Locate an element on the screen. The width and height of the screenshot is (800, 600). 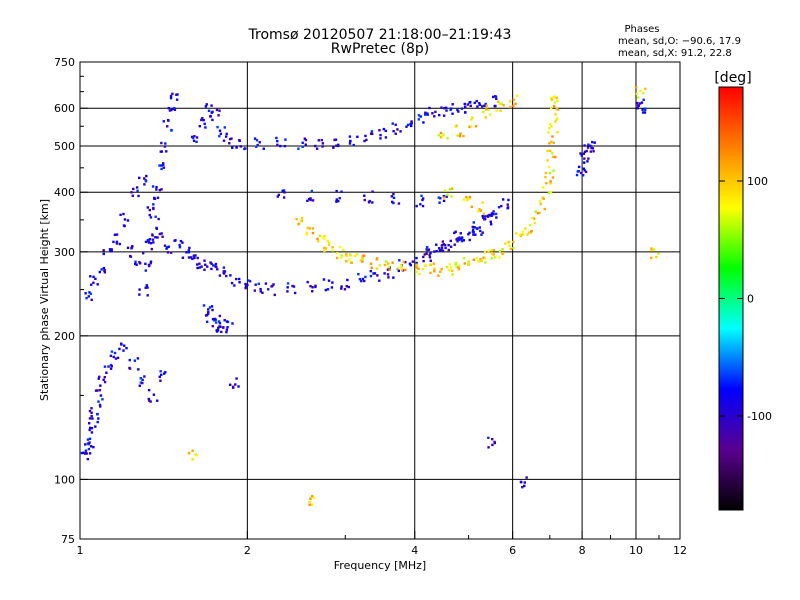
colorbar-label: [deg] is located at coordinates (732, 78).